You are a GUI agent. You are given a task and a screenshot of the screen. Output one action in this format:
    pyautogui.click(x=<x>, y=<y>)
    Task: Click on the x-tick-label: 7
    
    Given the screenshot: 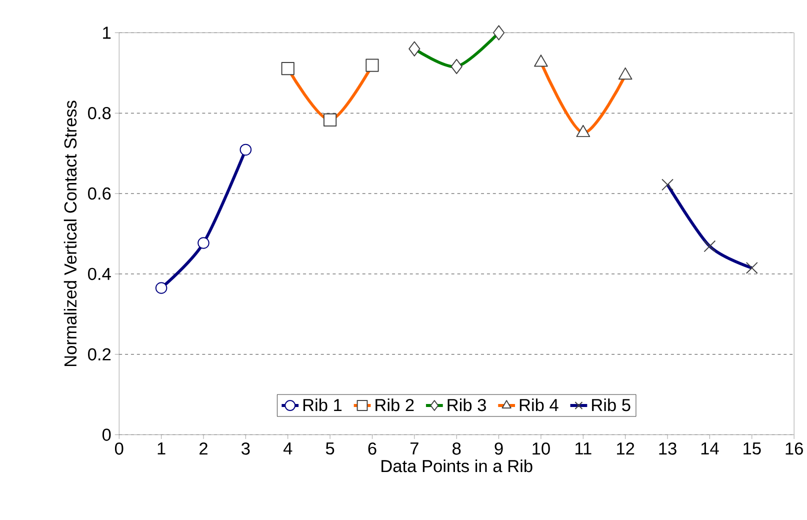 What is the action you would take?
    pyautogui.click(x=414, y=448)
    